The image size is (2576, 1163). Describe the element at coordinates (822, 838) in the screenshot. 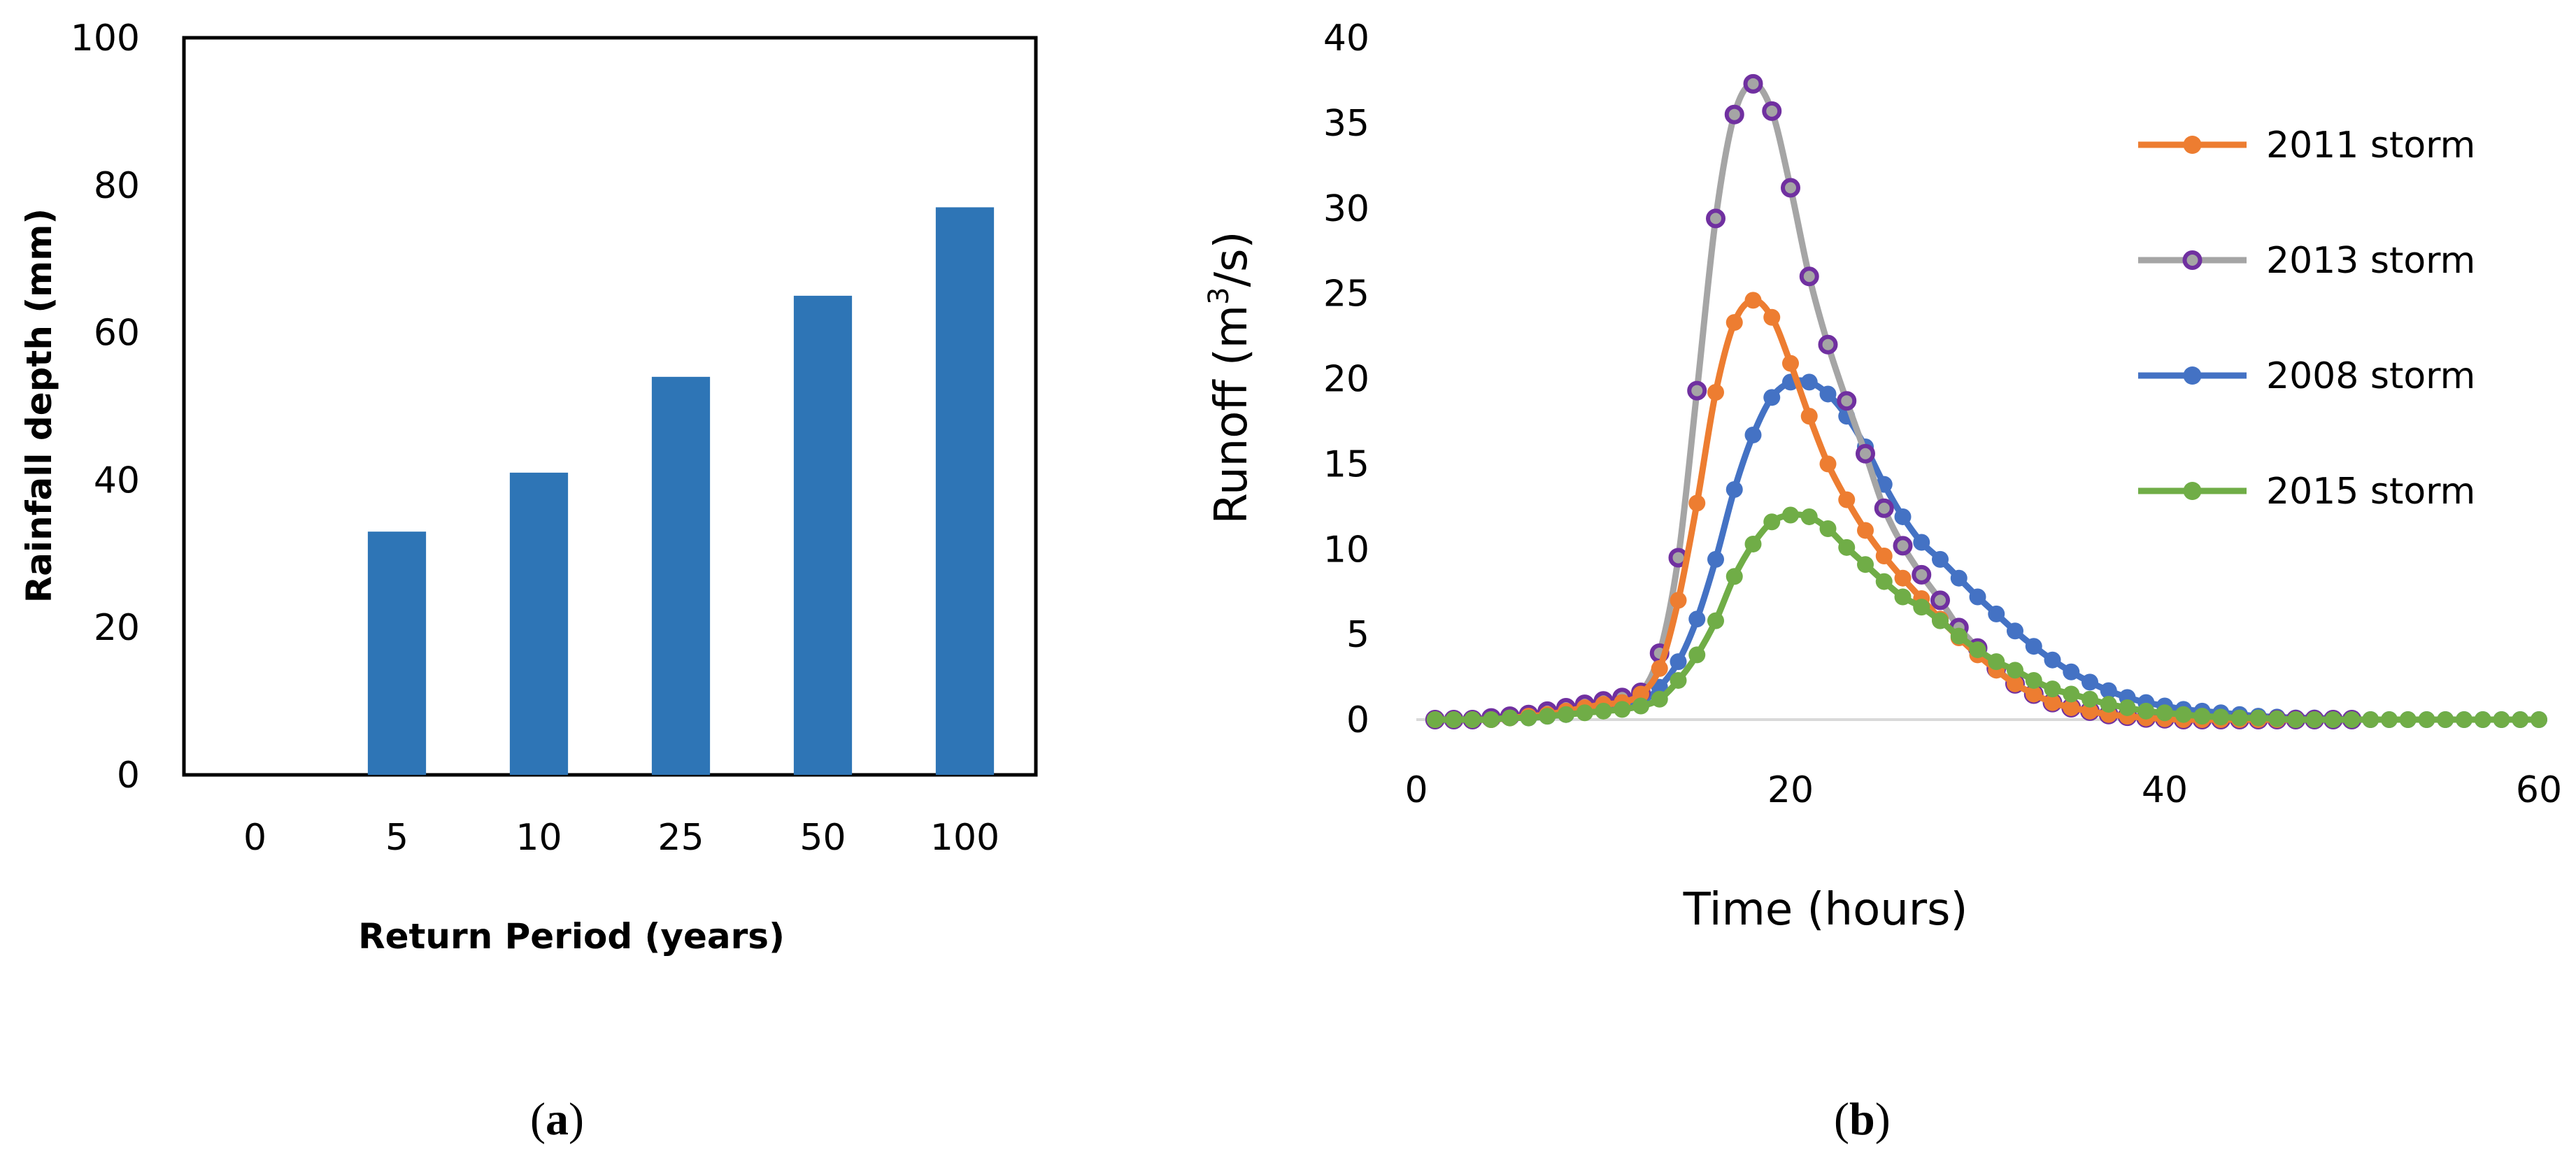

I see `panel-a-x-tick-label: 50` at that location.